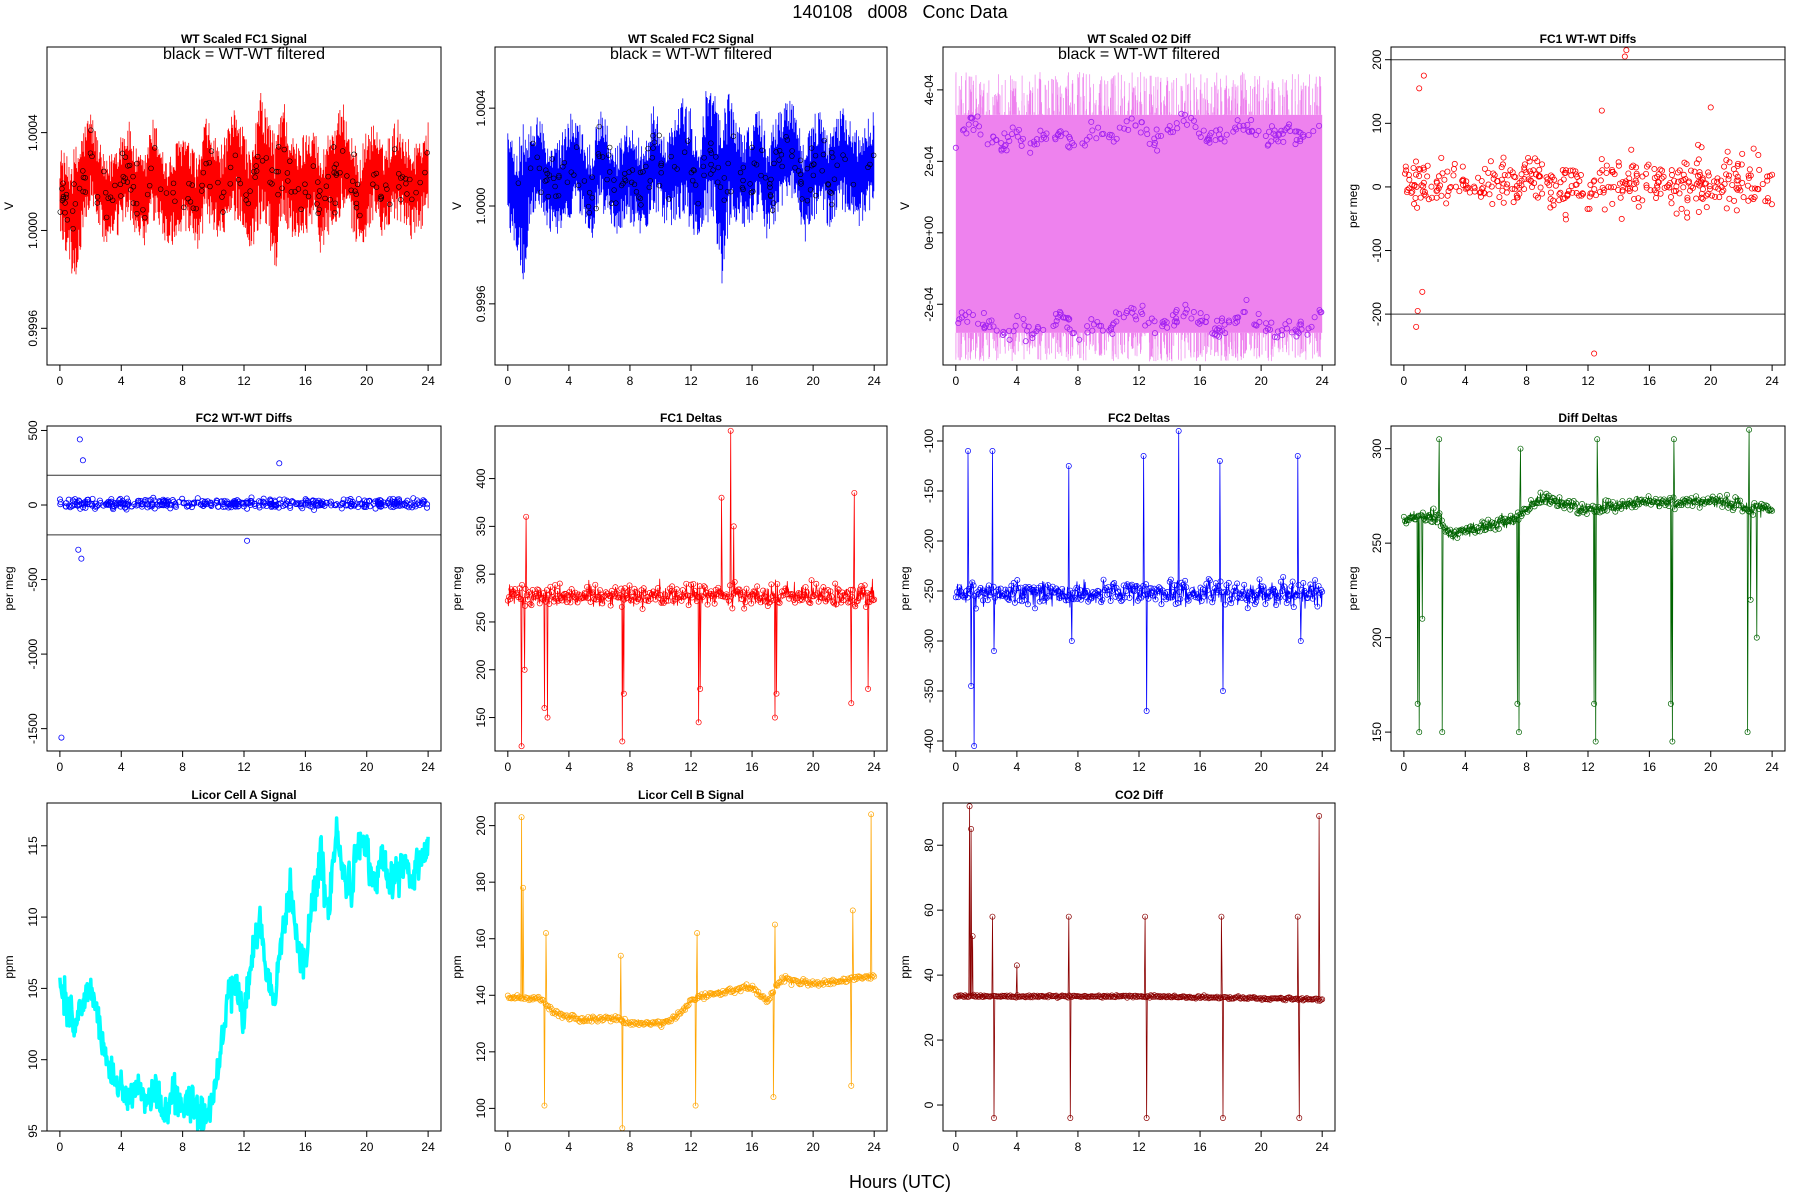 The image size is (1800, 1200). Describe the element at coordinates (33, 328) in the screenshot. I see `y-tick-label: 0.9996` at that location.